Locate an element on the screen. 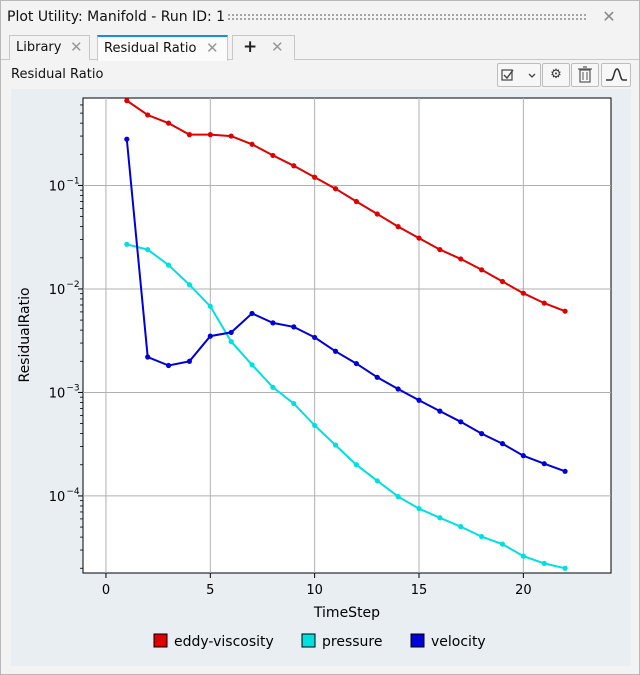  trash-icon is located at coordinates (585, 74).